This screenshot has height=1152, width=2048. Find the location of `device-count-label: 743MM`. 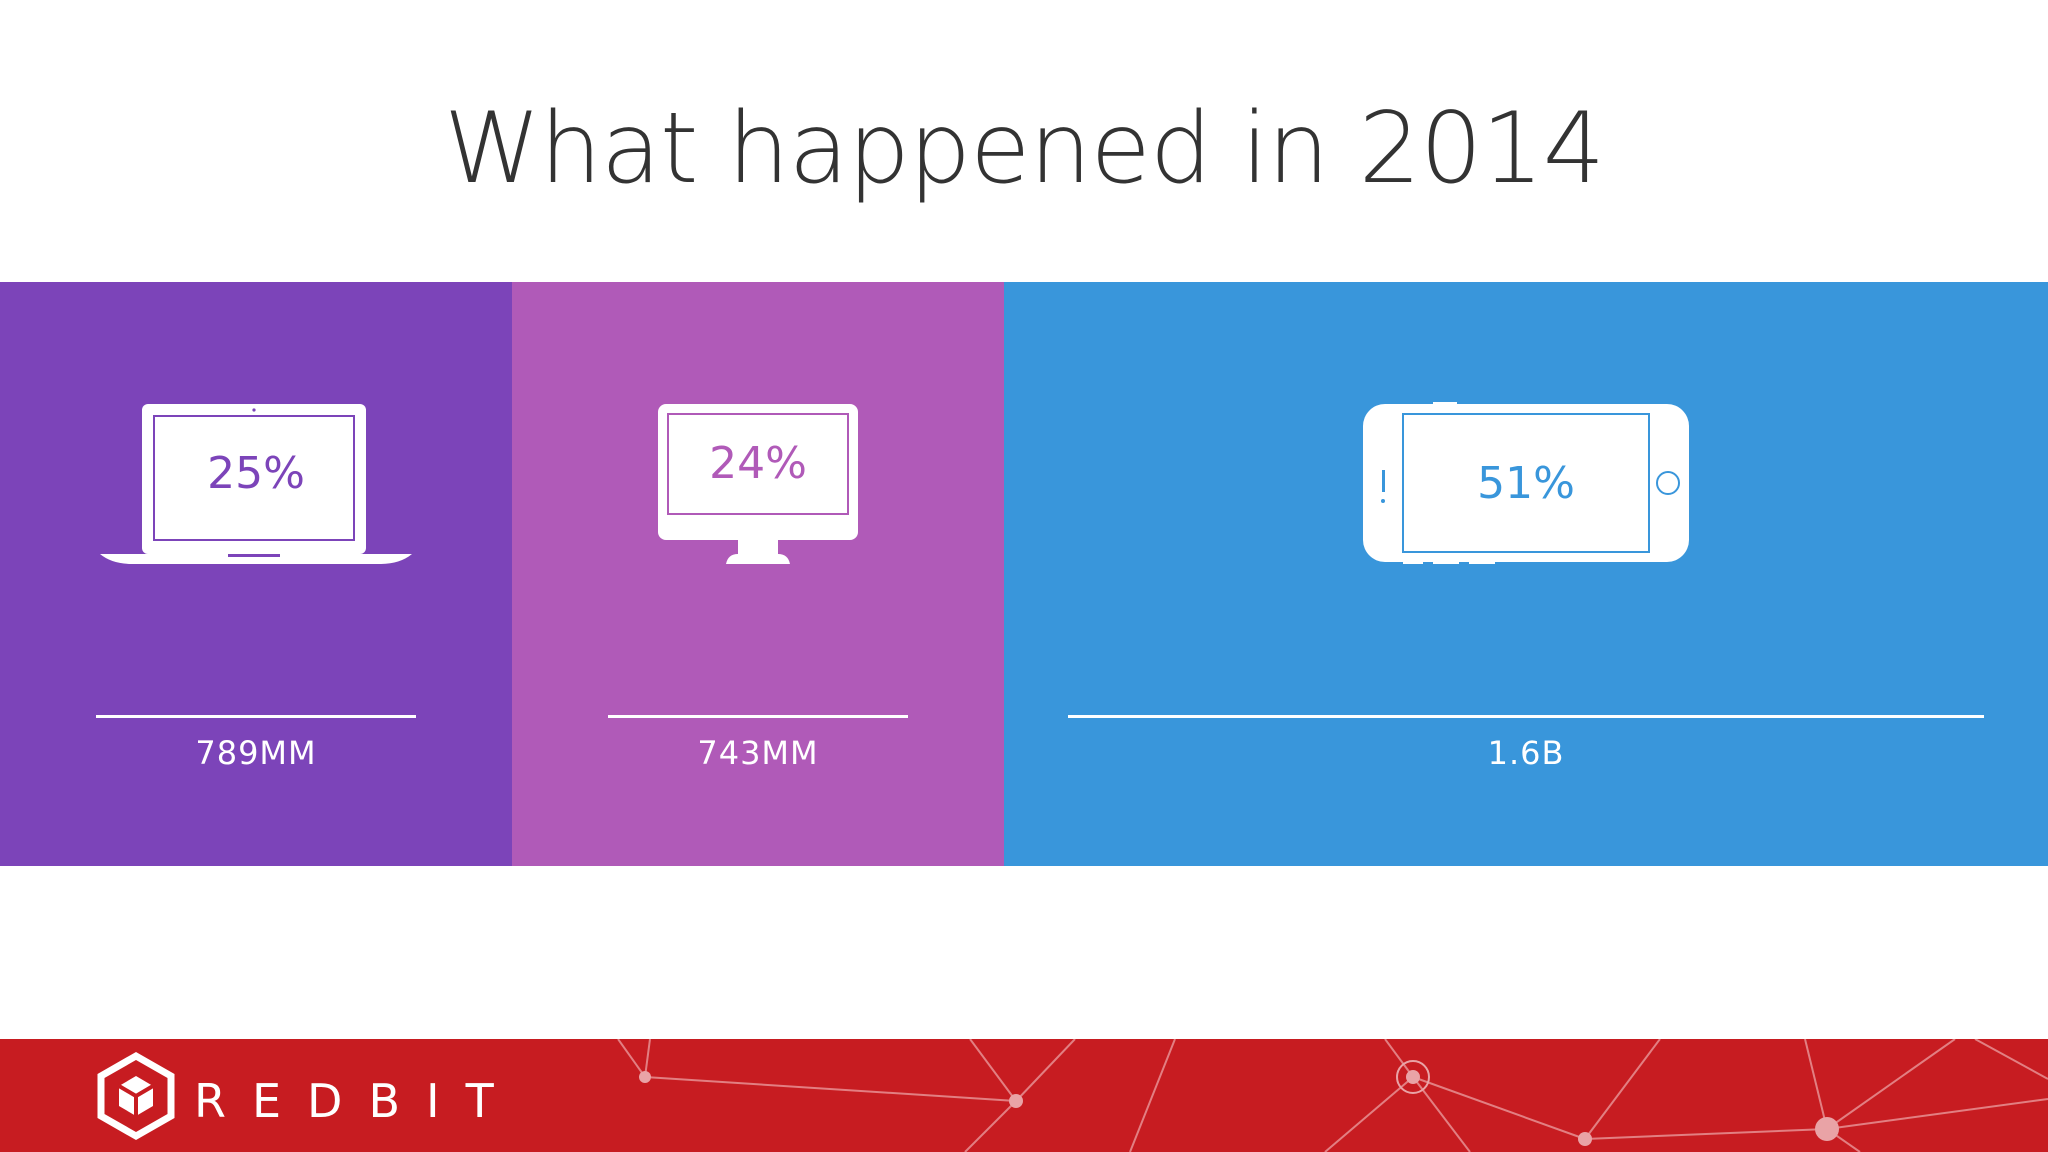

device-count-label: 743MM is located at coordinates (758, 753).